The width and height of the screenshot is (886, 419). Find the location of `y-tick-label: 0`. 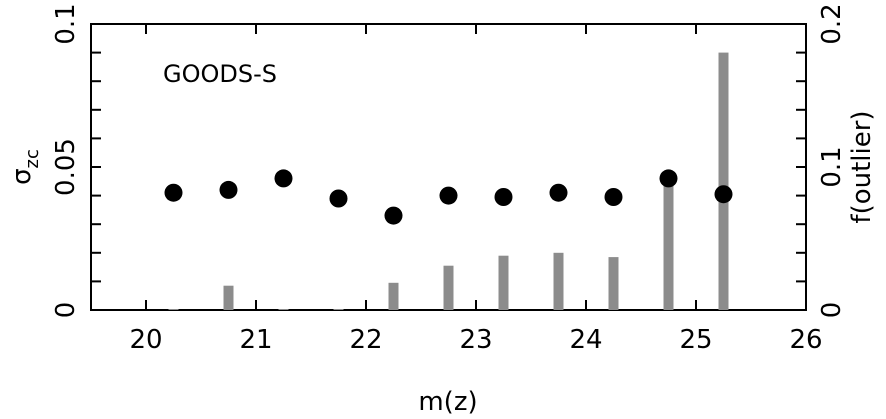

y-tick-label: 0 is located at coordinates (66, 310).